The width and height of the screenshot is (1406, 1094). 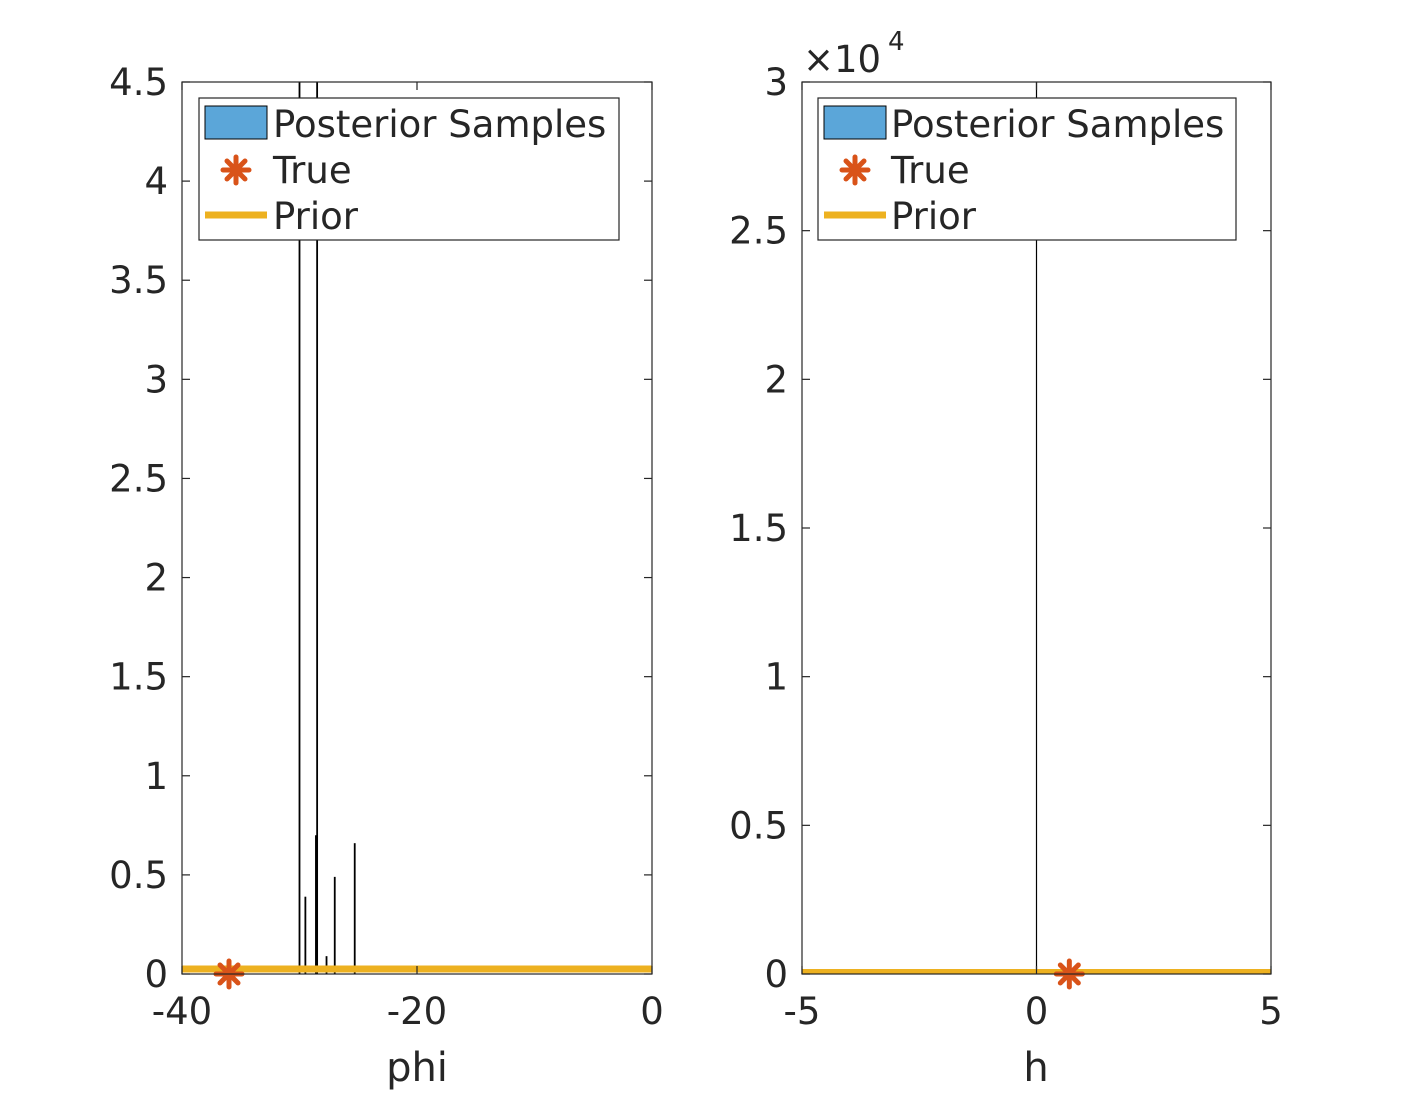 What do you see at coordinates (417, 1068) in the screenshot?
I see `x-axis-label: phi` at bounding box center [417, 1068].